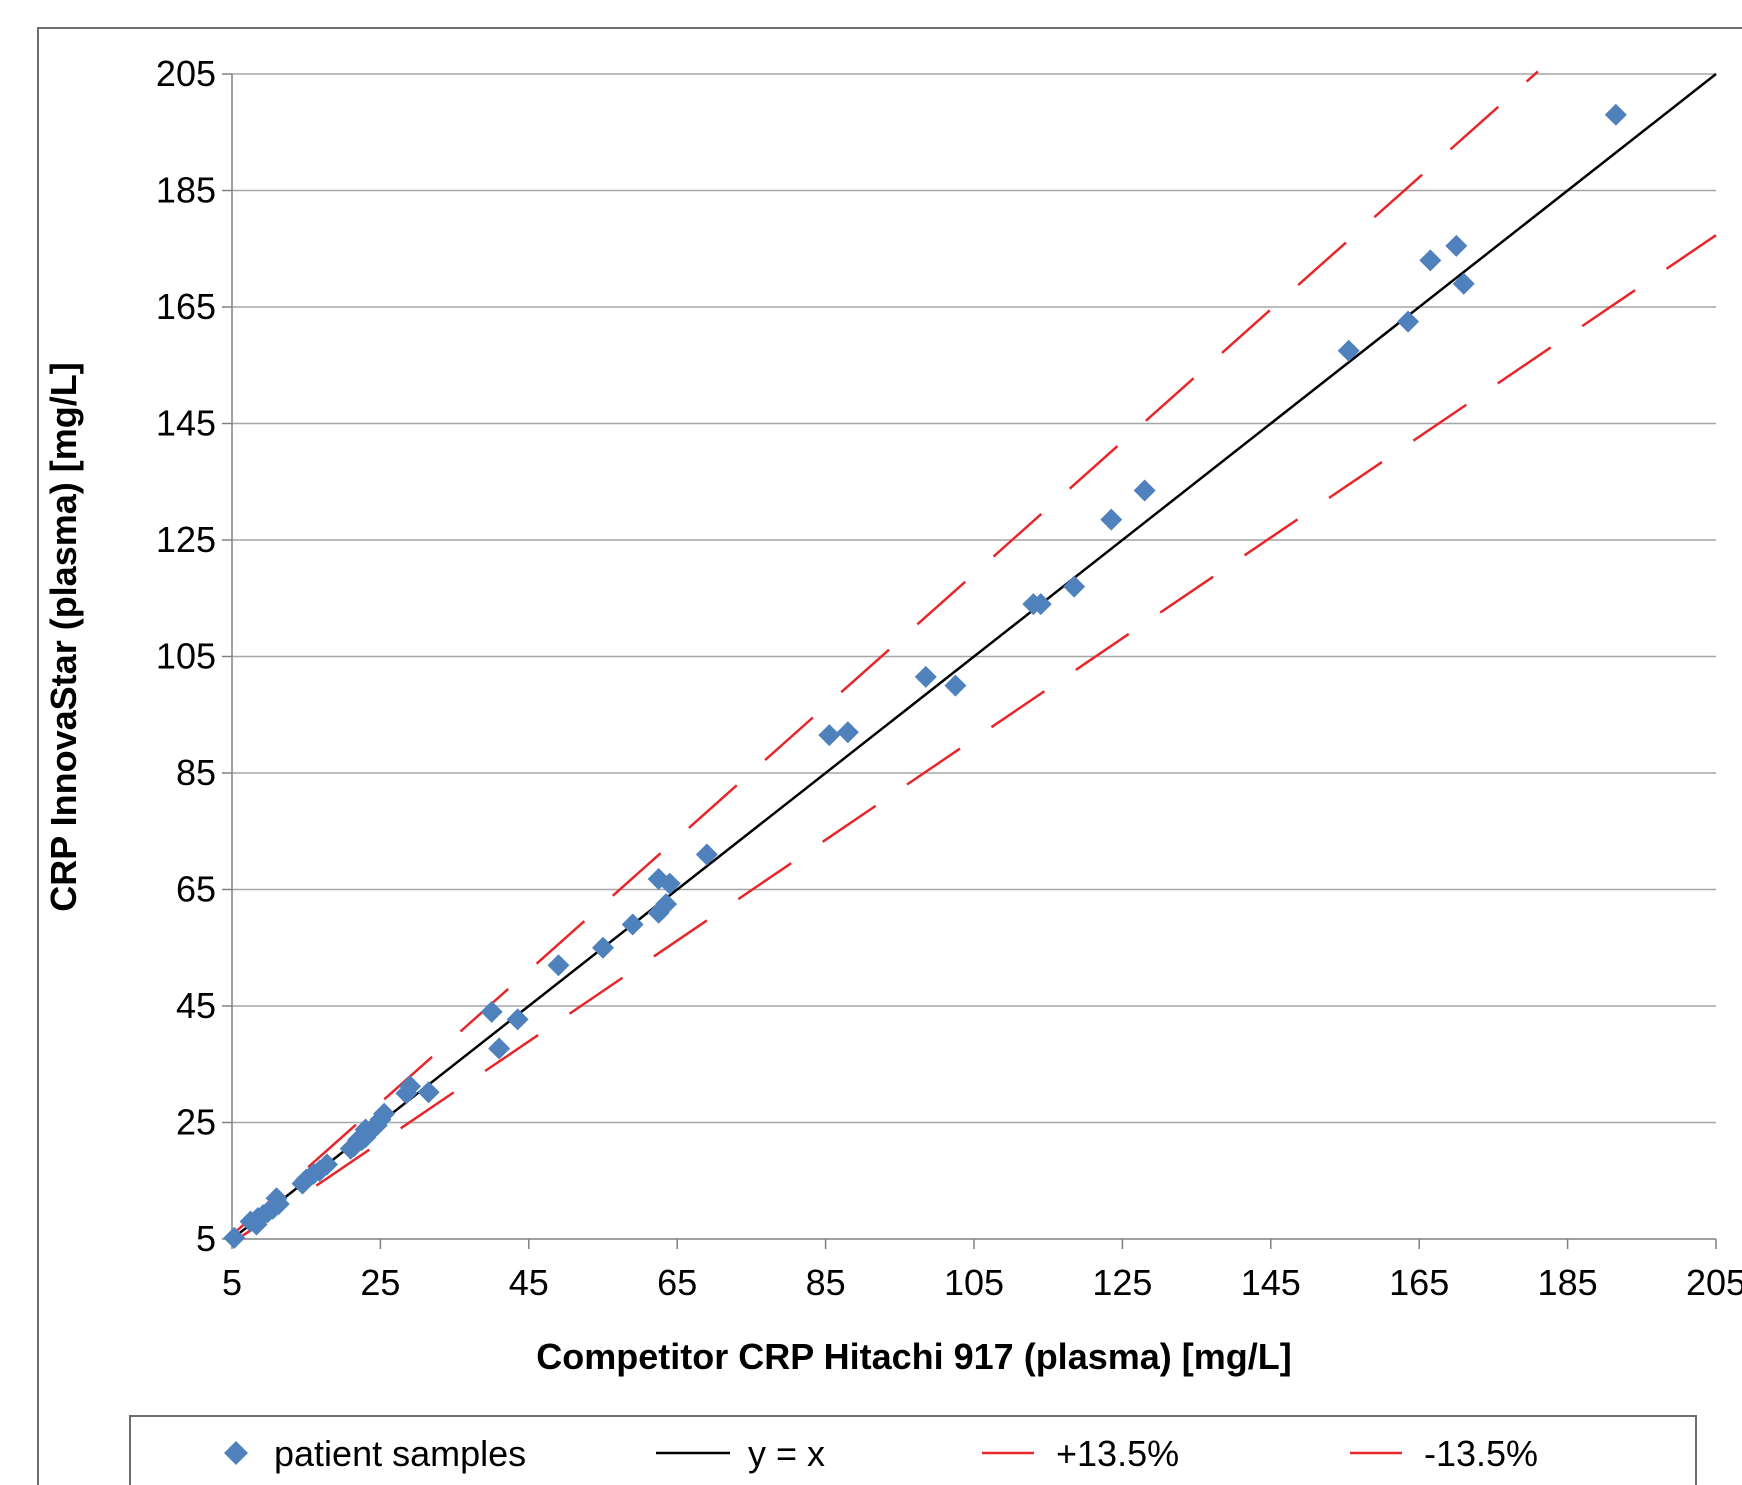 This screenshot has height=1485, width=1742. What do you see at coordinates (186, 190) in the screenshot?
I see `y-tick-label: 185` at bounding box center [186, 190].